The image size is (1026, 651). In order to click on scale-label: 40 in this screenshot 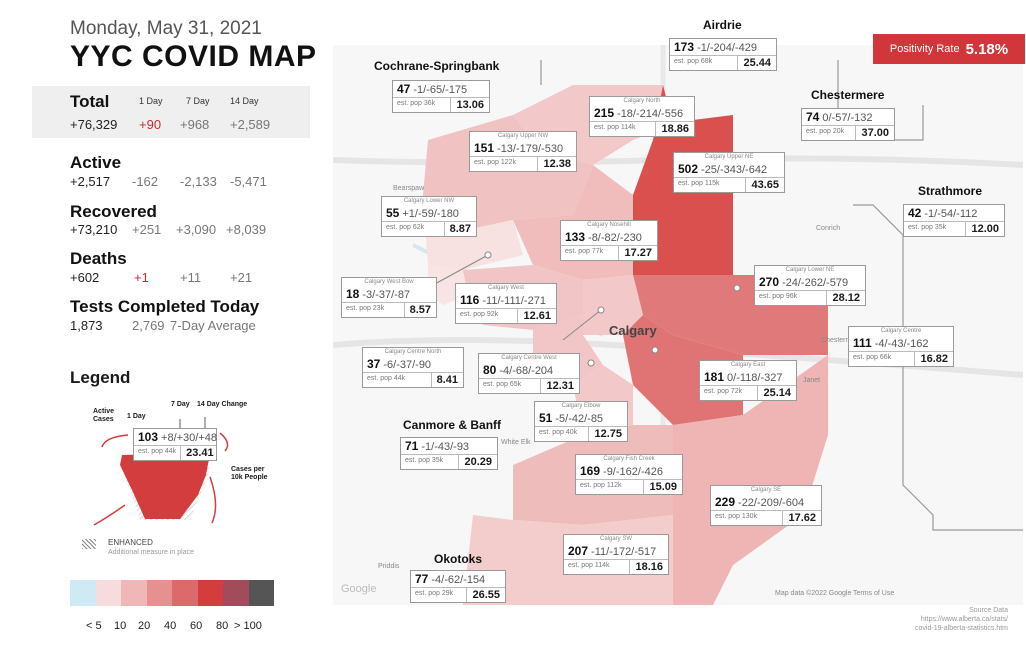, I will do `click(170, 626)`.